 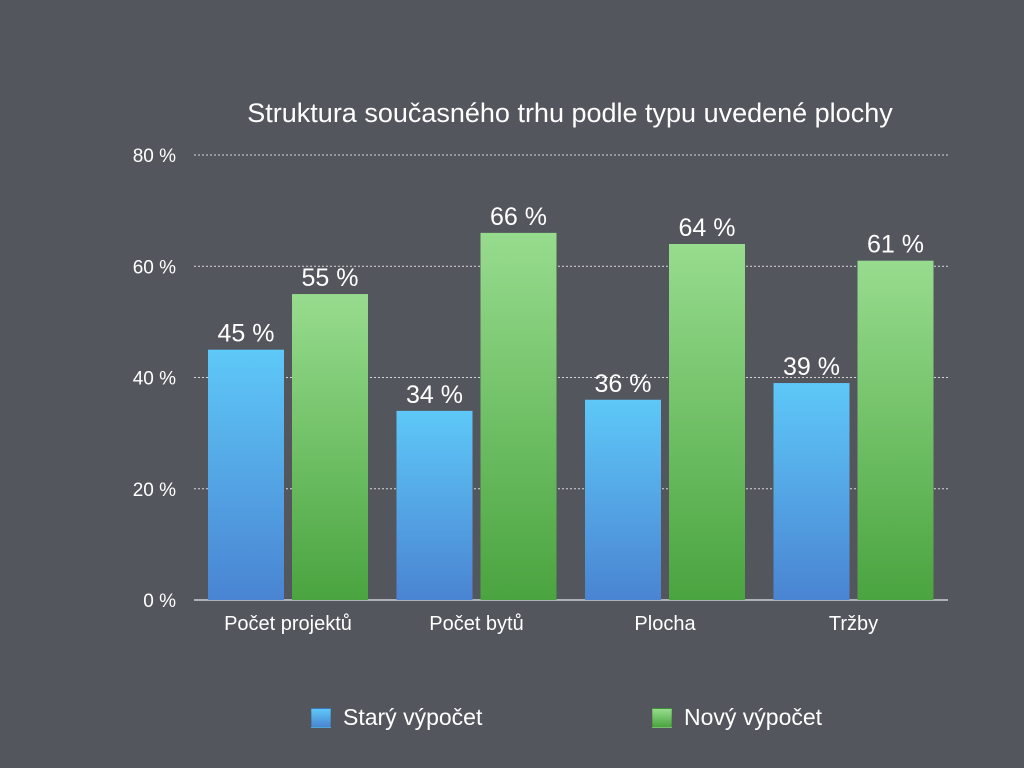 What do you see at coordinates (623, 384) in the screenshot?
I see `data-label: 36 %` at bounding box center [623, 384].